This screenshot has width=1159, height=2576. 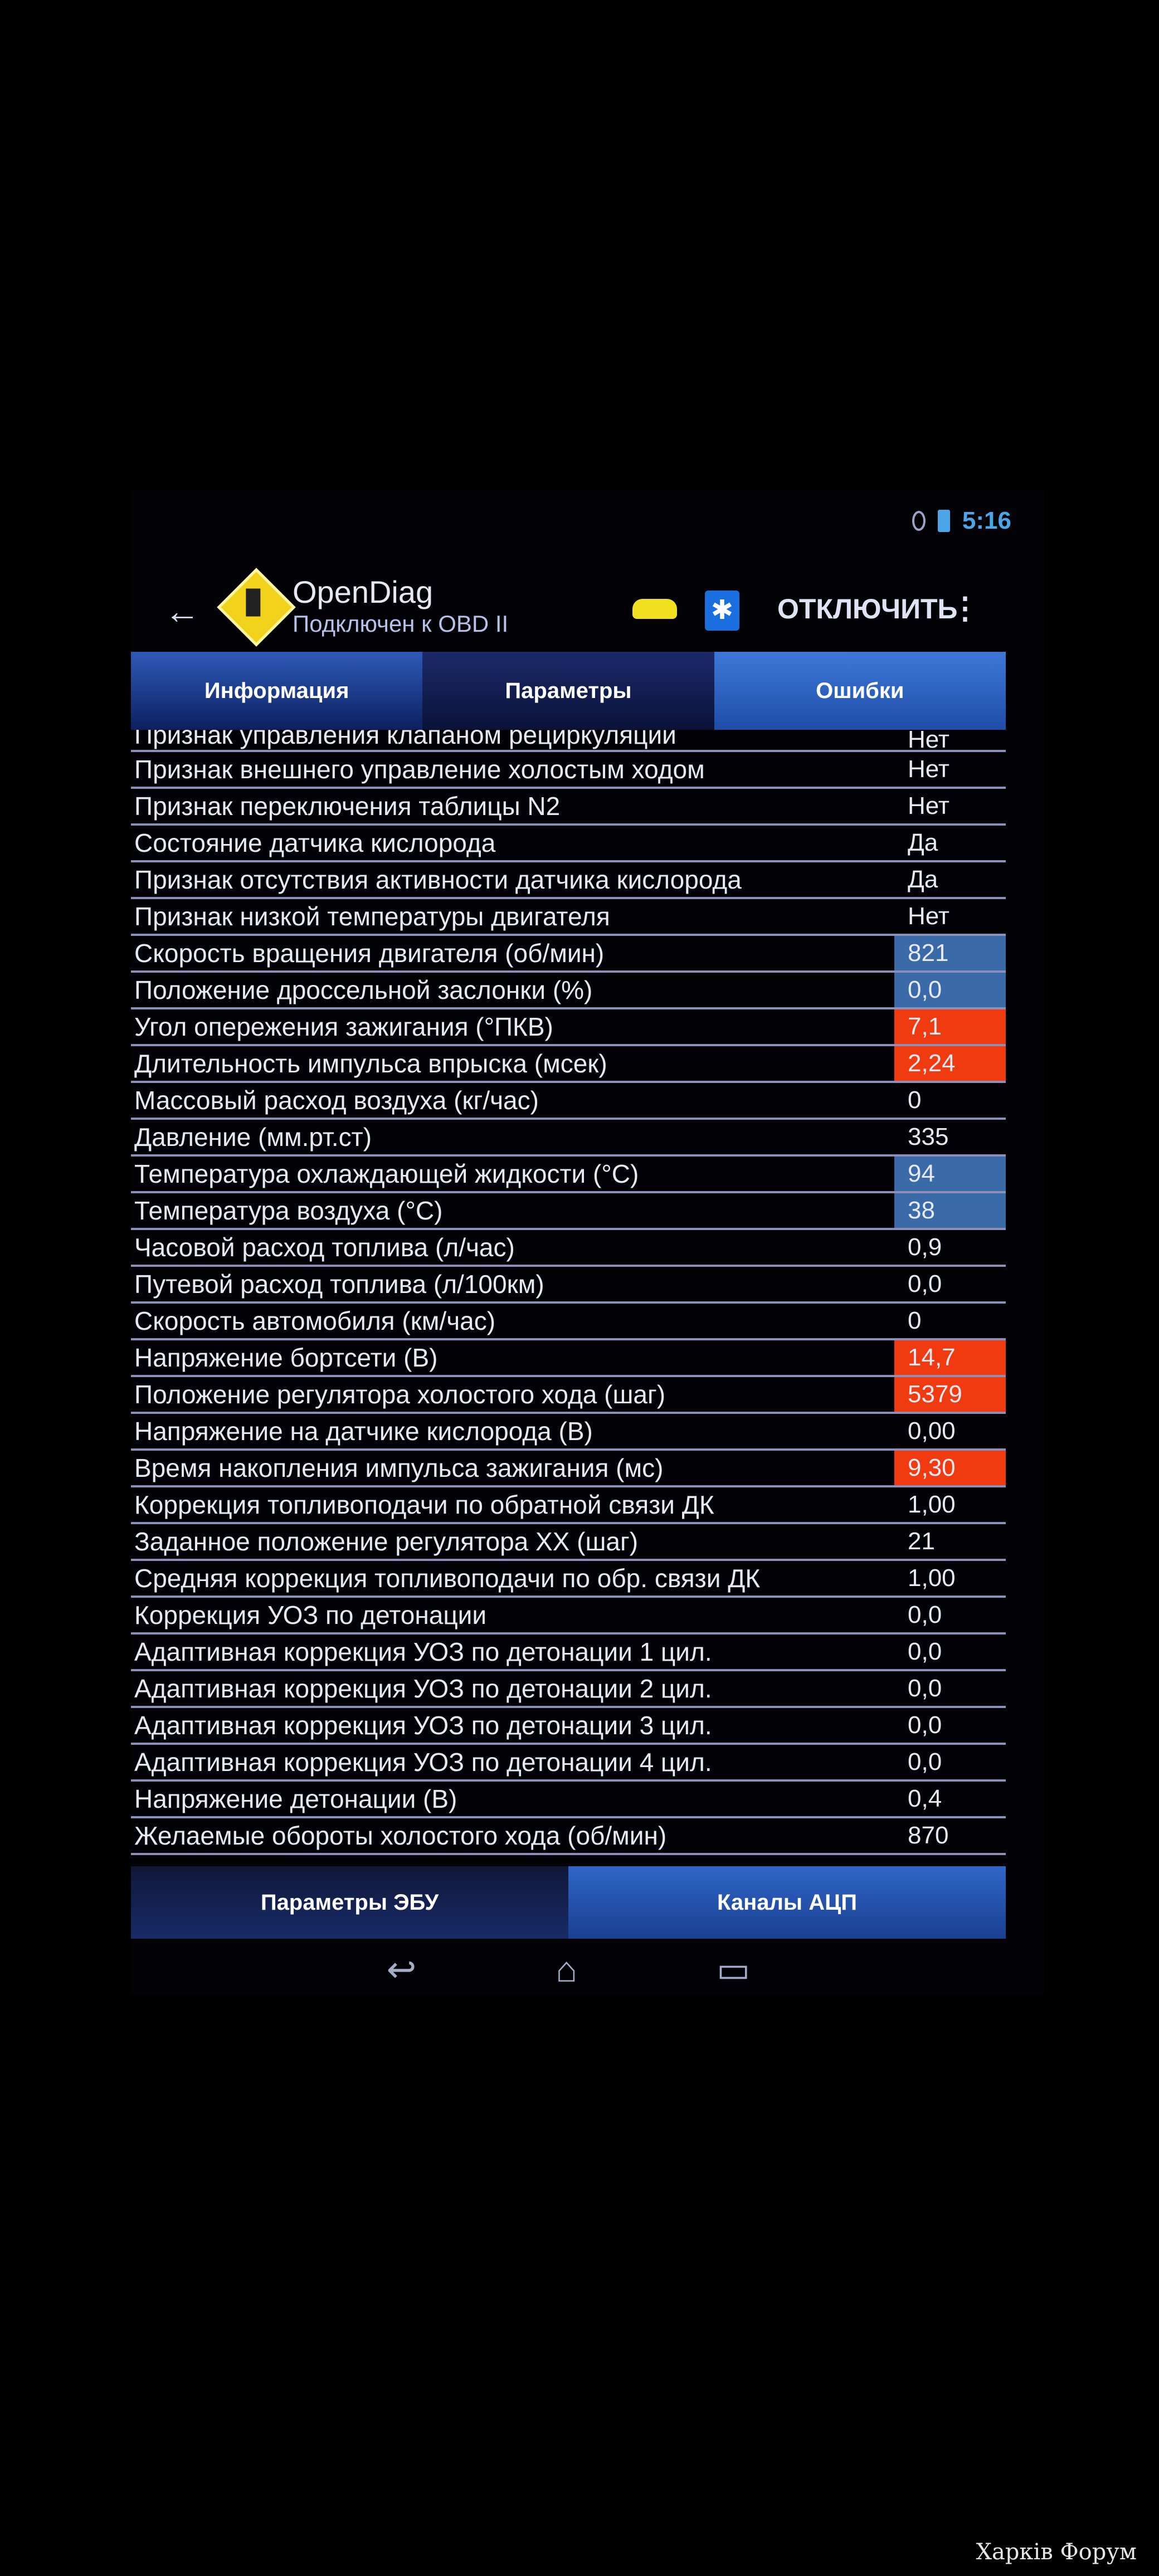 What do you see at coordinates (655, 609) in the screenshot?
I see `car-icon` at bounding box center [655, 609].